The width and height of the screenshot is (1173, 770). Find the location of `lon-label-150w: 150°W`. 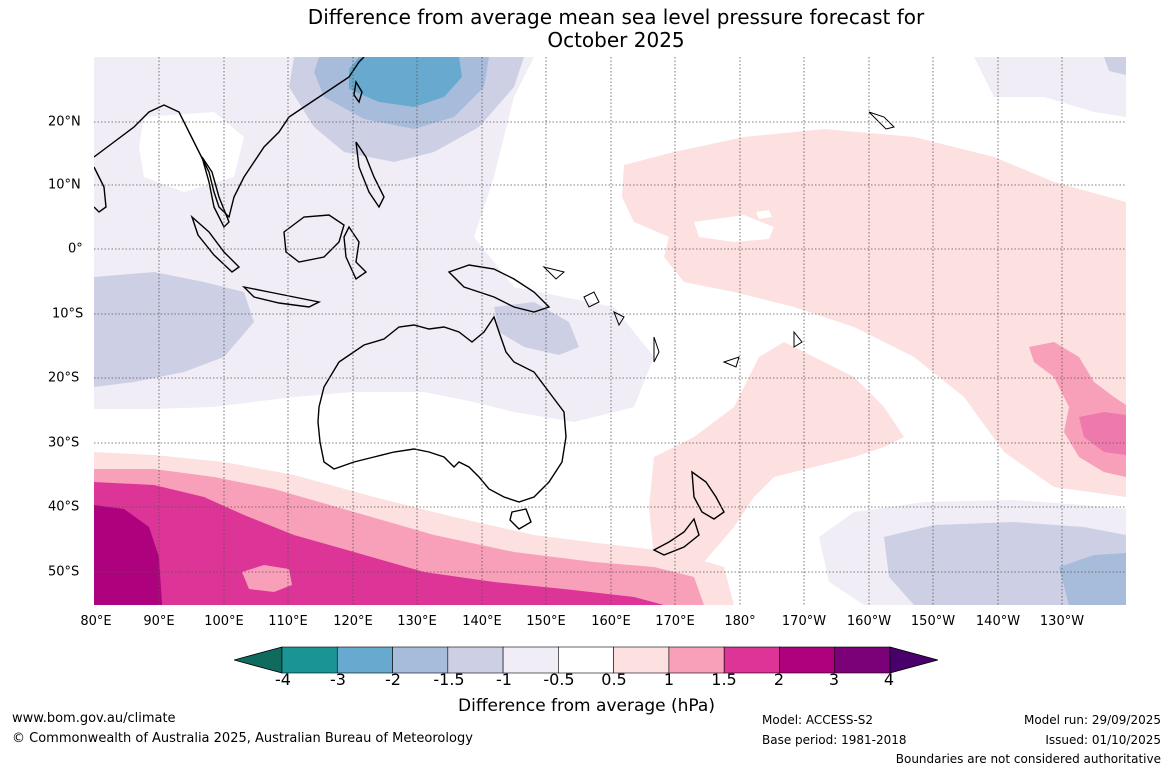

lon-label-150w: 150°W is located at coordinates (933, 621).